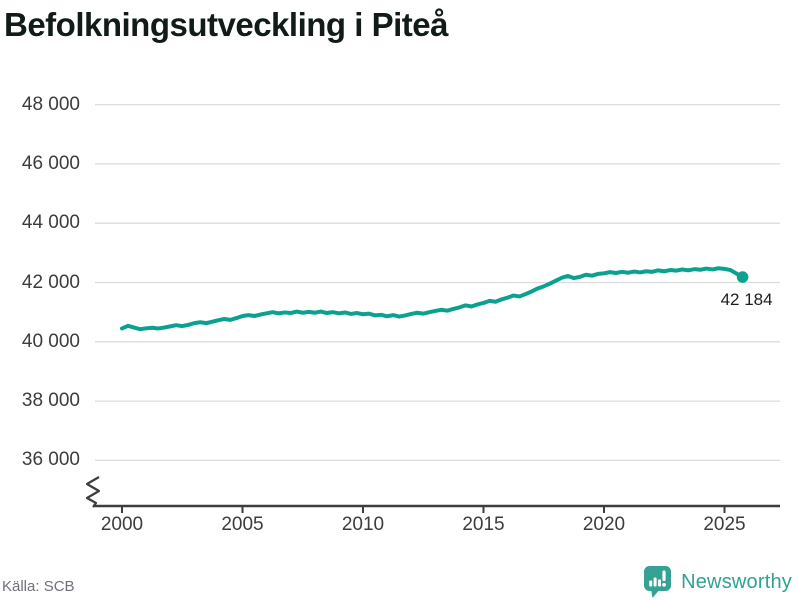 The image size is (800, 600). I want to click on x-axis-label: 2005, so click(242, 524).